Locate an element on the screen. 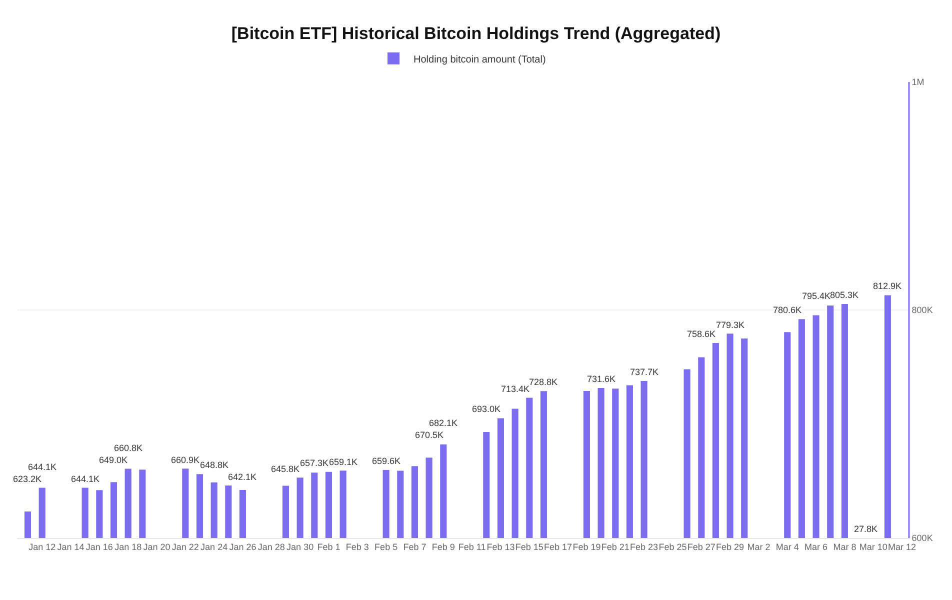 This screenshot has width=952, height=600. chart-title: [Bitcoin ETF] Historical Bitcoin Holdings Trend (Aggregated) is located at coordinates (476, 33).